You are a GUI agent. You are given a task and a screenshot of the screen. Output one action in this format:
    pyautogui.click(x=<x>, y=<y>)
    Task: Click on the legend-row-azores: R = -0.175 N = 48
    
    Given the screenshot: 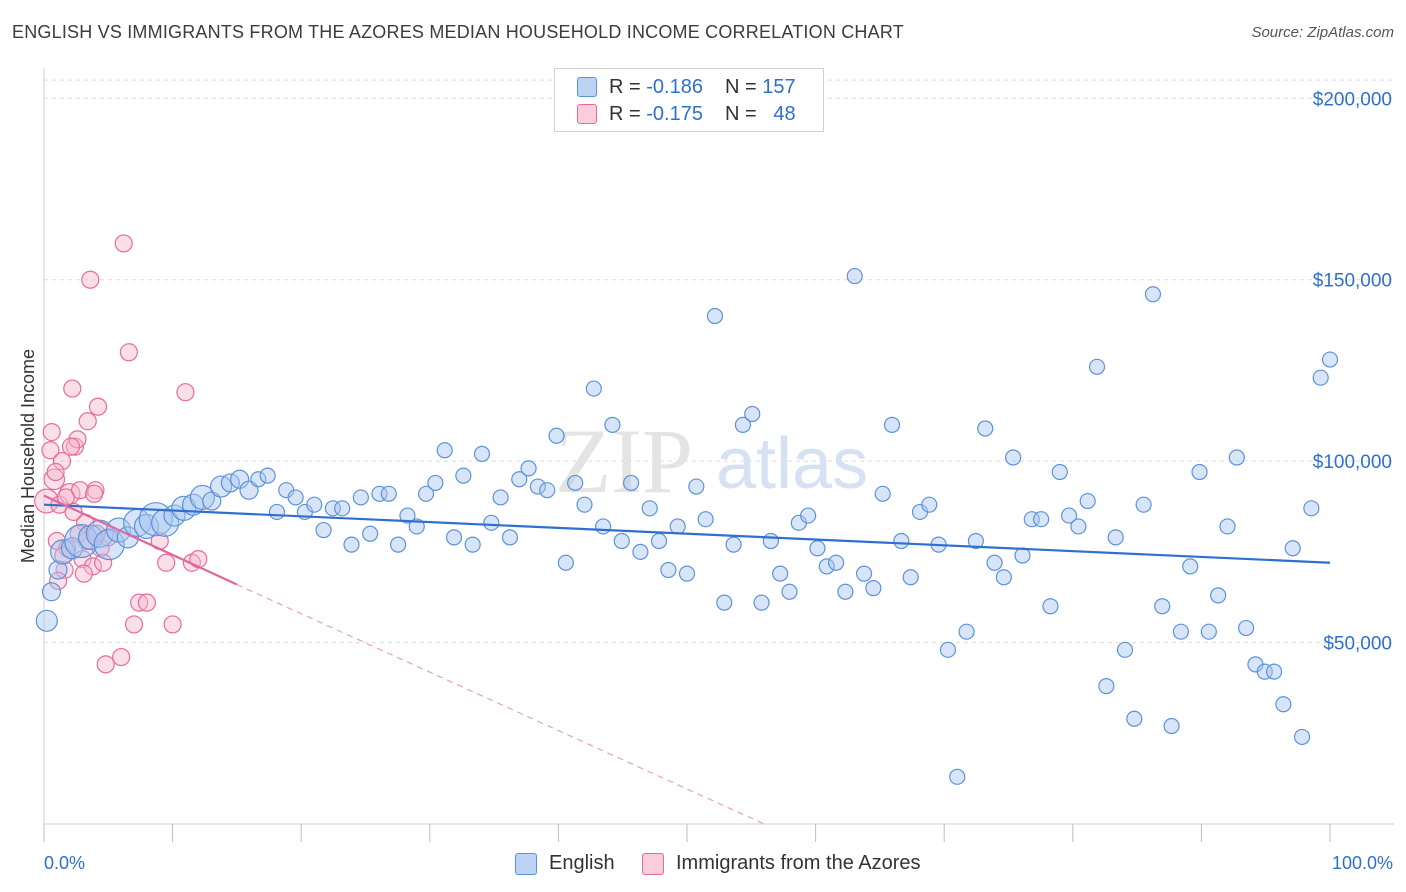 What is the action you would take?
    pyautogui.click(x=686, y=114)
    